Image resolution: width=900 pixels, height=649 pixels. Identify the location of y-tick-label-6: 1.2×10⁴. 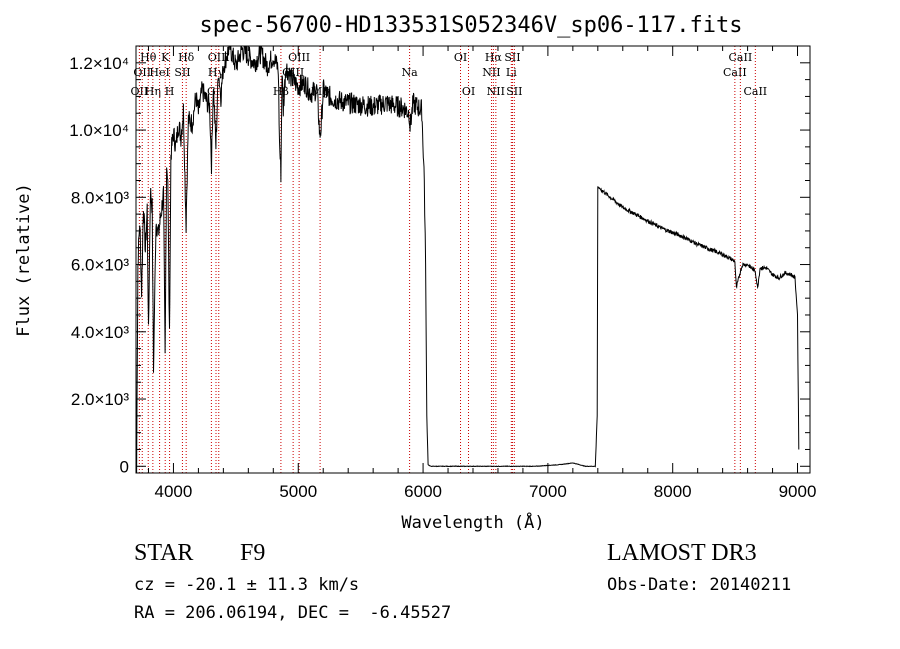
(99, 63).